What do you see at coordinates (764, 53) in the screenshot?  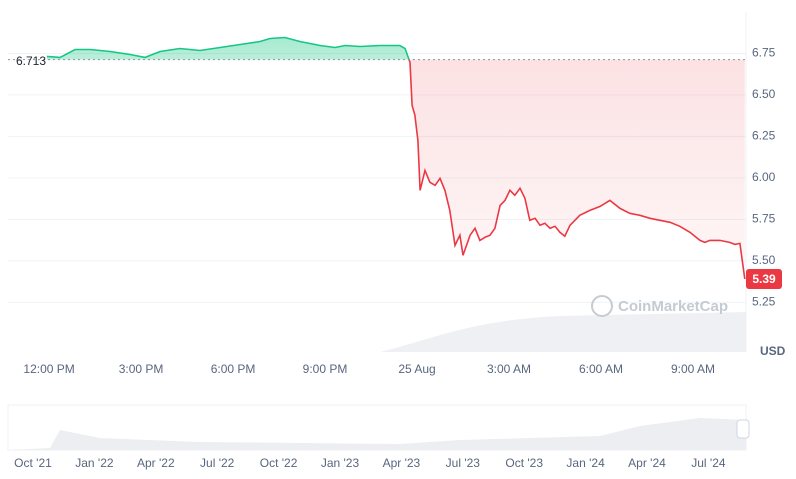 I see `y-tick-label: 6.75` at bounding box center [764, 53].